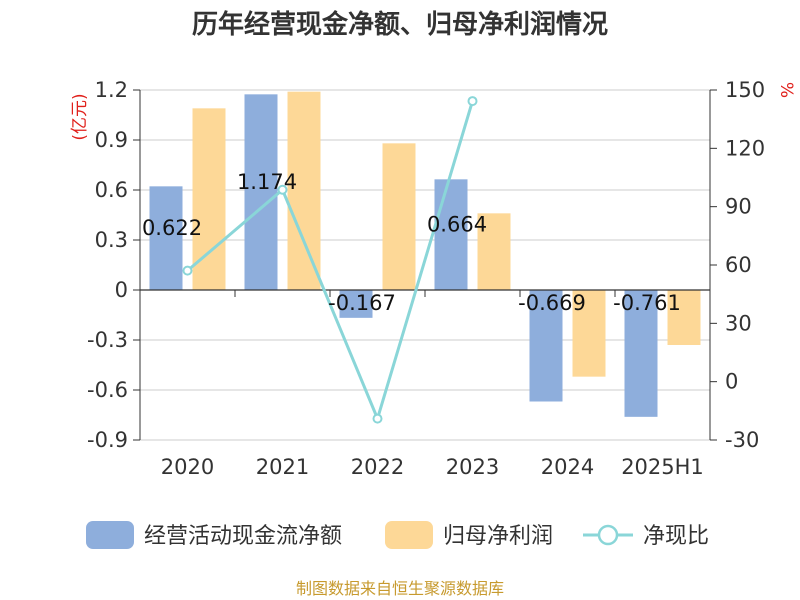 This screenshot has height=600, width=800. What do you see at coordinates (111, 90) in the screenshot?
I see `left-tick-label: 1.2` at bounding box center [111, 90].